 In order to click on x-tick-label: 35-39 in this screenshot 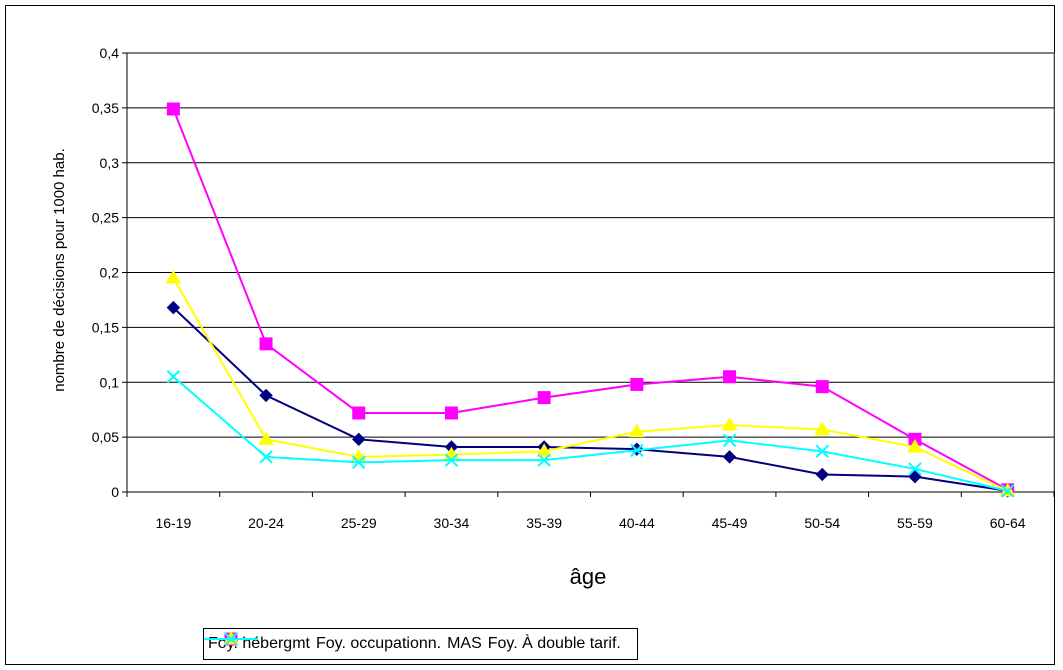, I will do `click(544, 523)`.